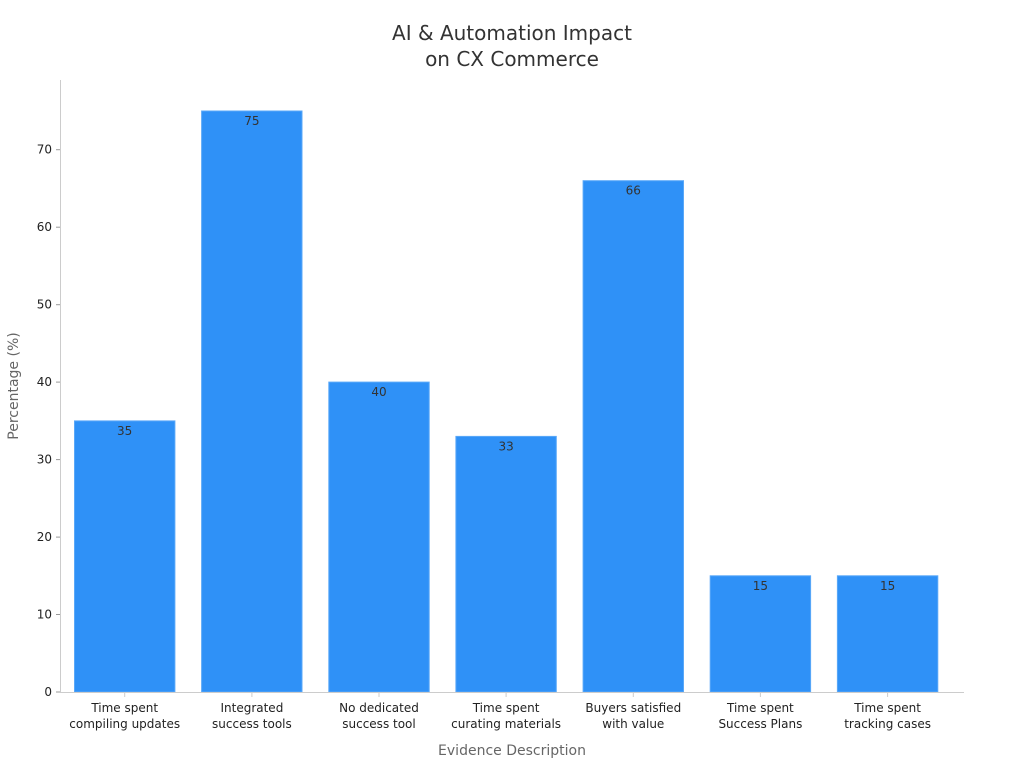  What do you see at coordinates (379, 708) in the screenshot?
I see `x-tick-label-3-line-1: No dedicated` at bounding box center [379, 708].